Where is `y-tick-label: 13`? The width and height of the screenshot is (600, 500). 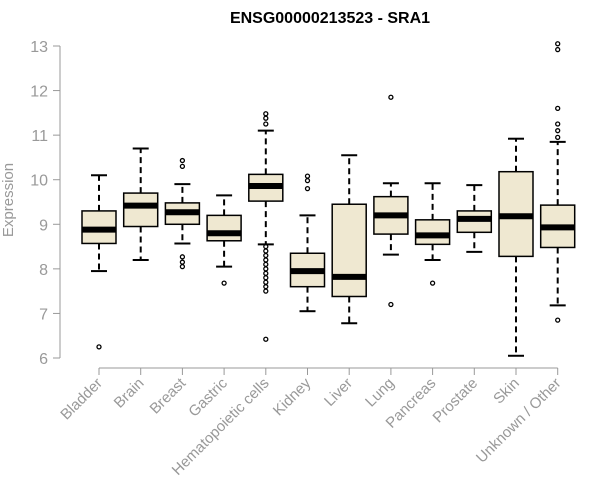
y-tick-label: 13 is located at coordinates (39, 47).